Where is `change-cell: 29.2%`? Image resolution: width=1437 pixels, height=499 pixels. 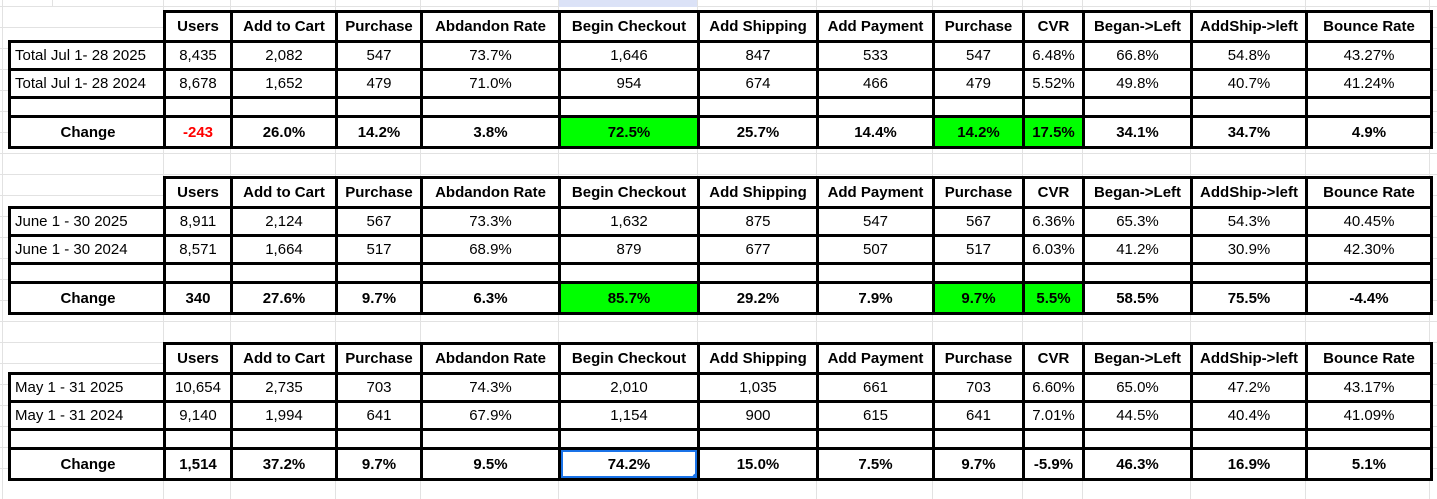
change-cell: 29.2% is located at coordinates (758, 298).